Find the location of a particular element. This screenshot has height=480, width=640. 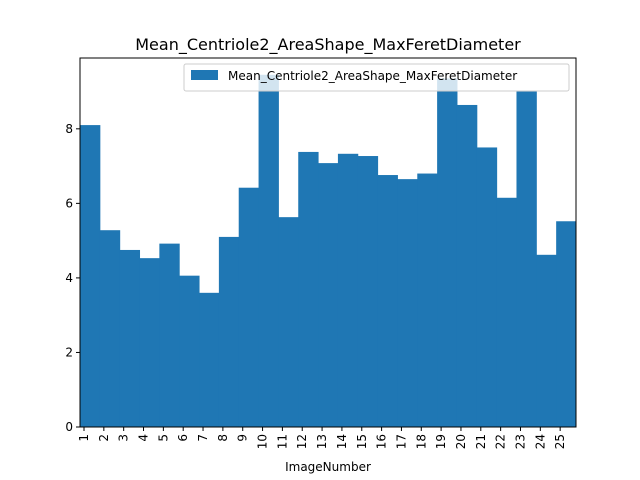

y-tick-label-0: 0 is located at coordinates (69, 427).